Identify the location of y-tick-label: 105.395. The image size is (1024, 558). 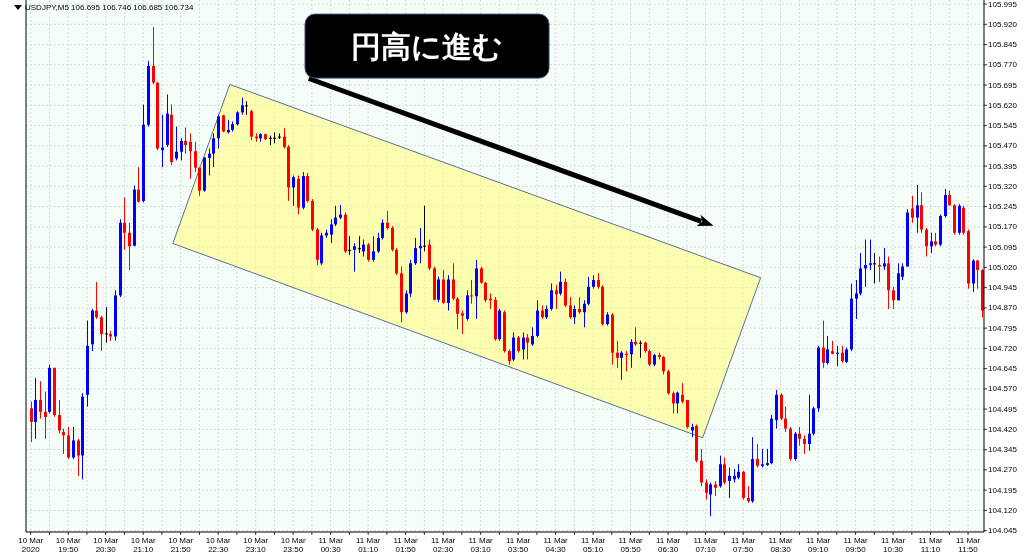
(1003, 166).